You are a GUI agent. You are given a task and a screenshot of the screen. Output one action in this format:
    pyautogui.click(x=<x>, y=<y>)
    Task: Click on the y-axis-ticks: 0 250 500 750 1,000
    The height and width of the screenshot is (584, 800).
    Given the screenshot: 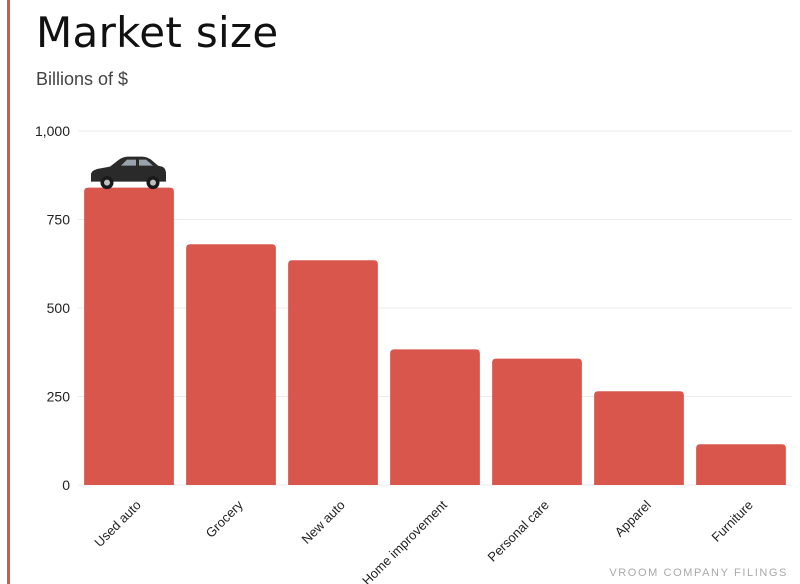 What is the action you would take?
    pyautogui.click(x=52, y=308)
    